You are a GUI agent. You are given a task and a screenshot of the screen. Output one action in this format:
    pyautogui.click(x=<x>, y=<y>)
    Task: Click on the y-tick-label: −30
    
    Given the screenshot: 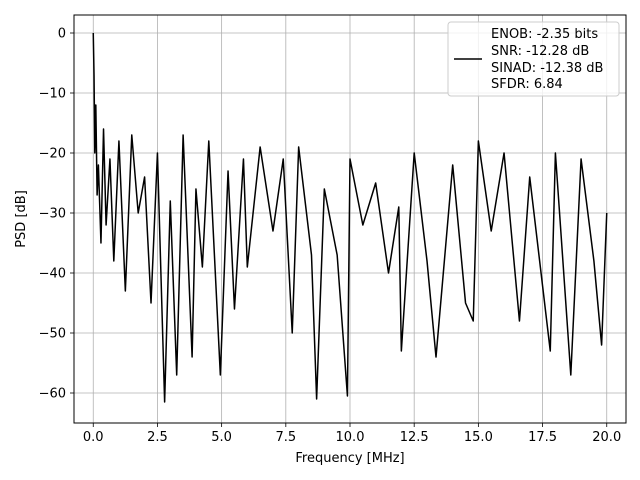 What is the action you would take?
    pyautogui.click(x=52, y=214)
    